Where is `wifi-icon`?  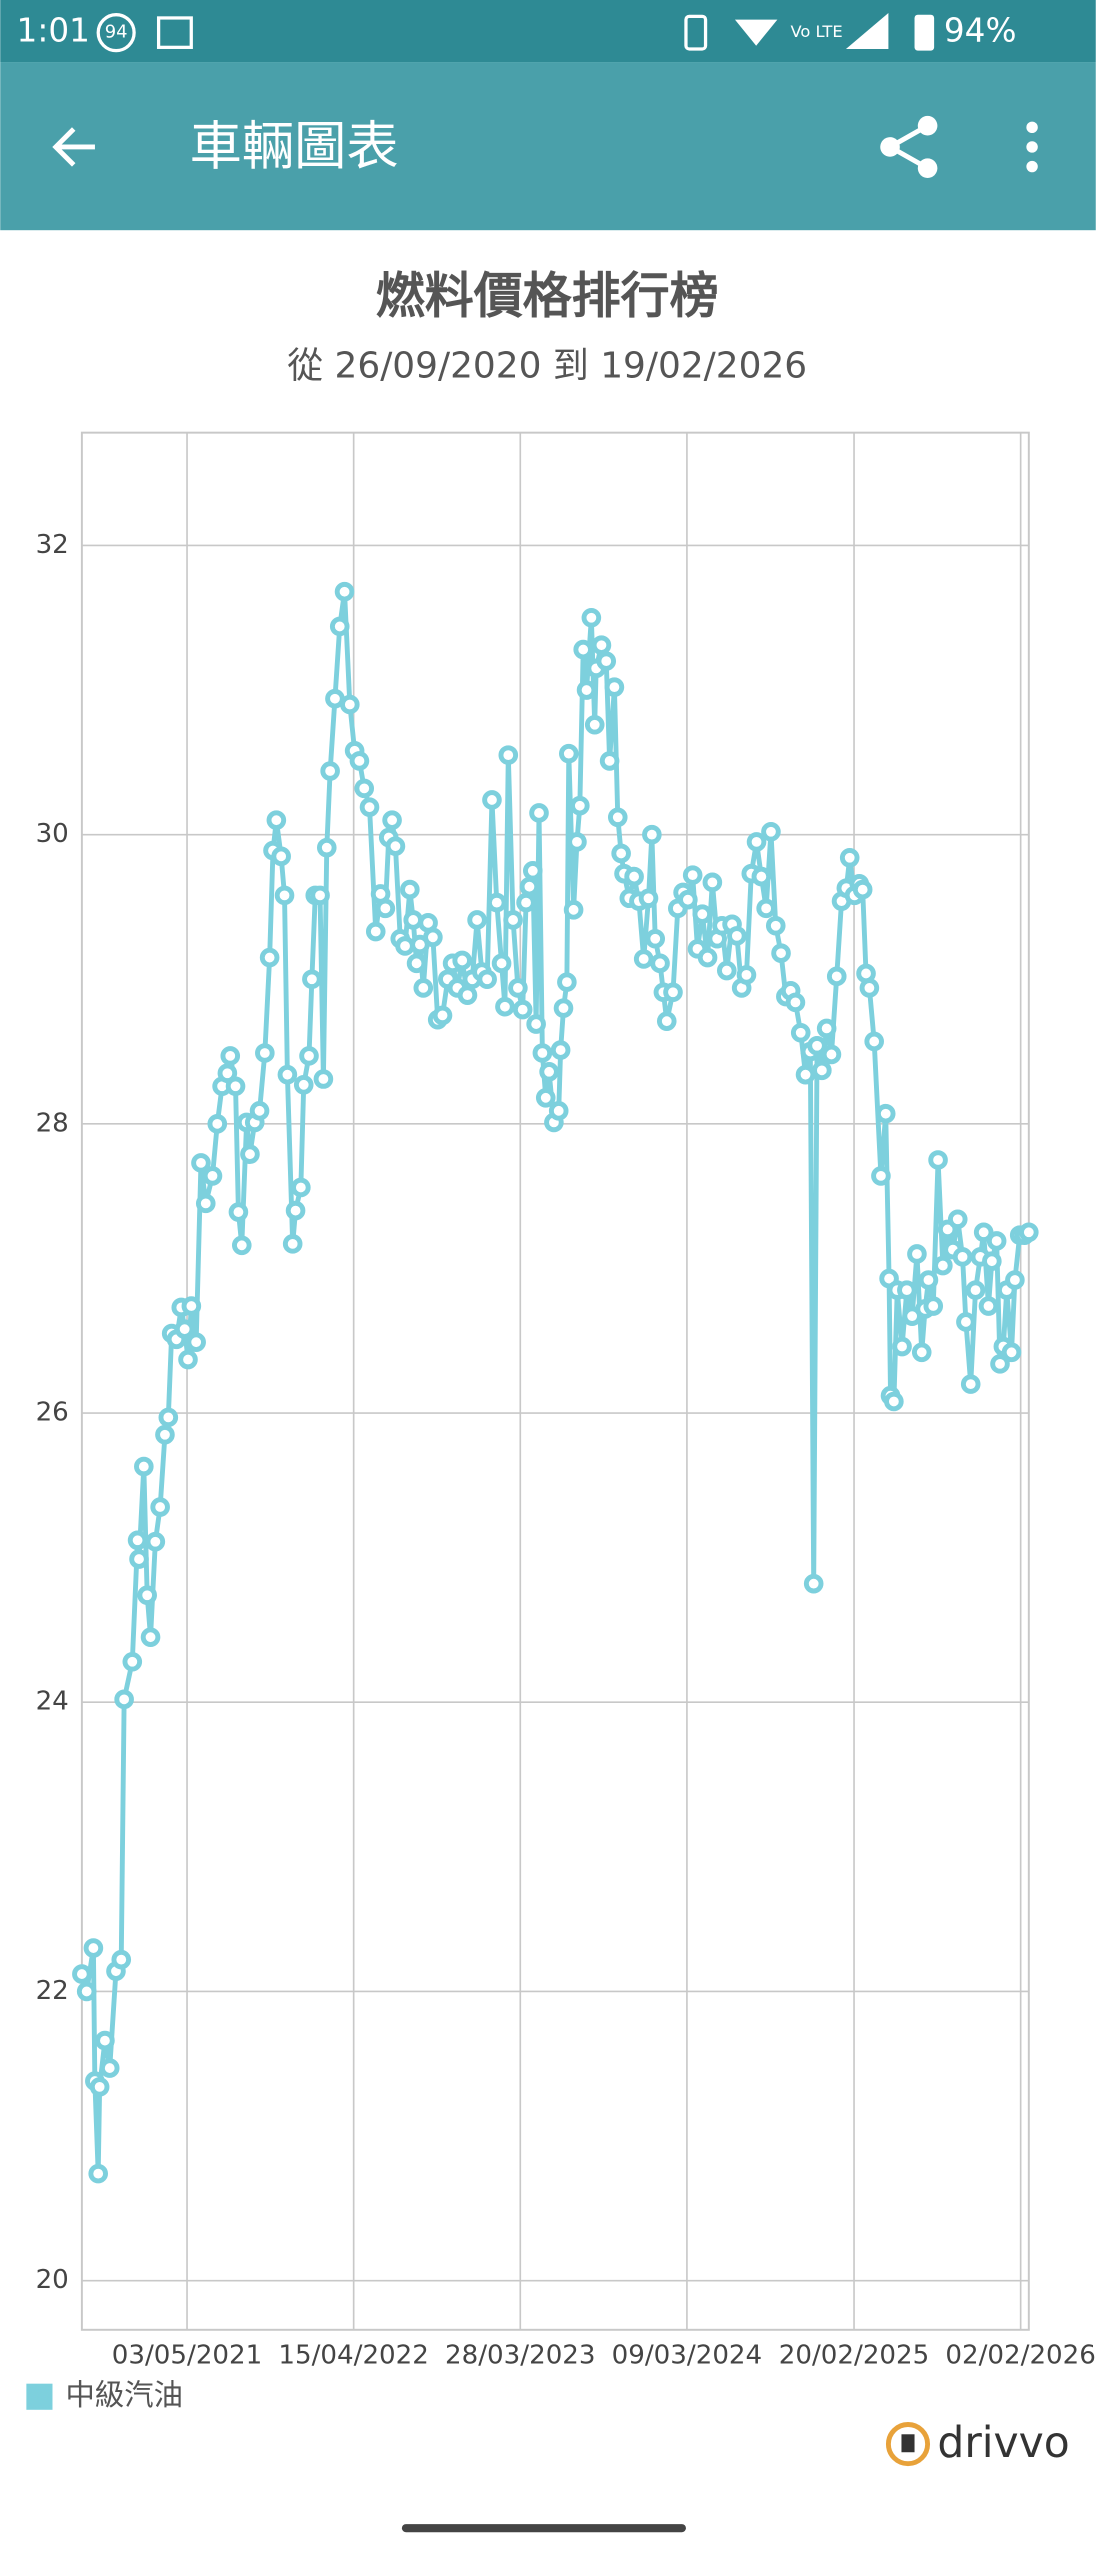
wifi-icon is located at coordinates (756, 32).